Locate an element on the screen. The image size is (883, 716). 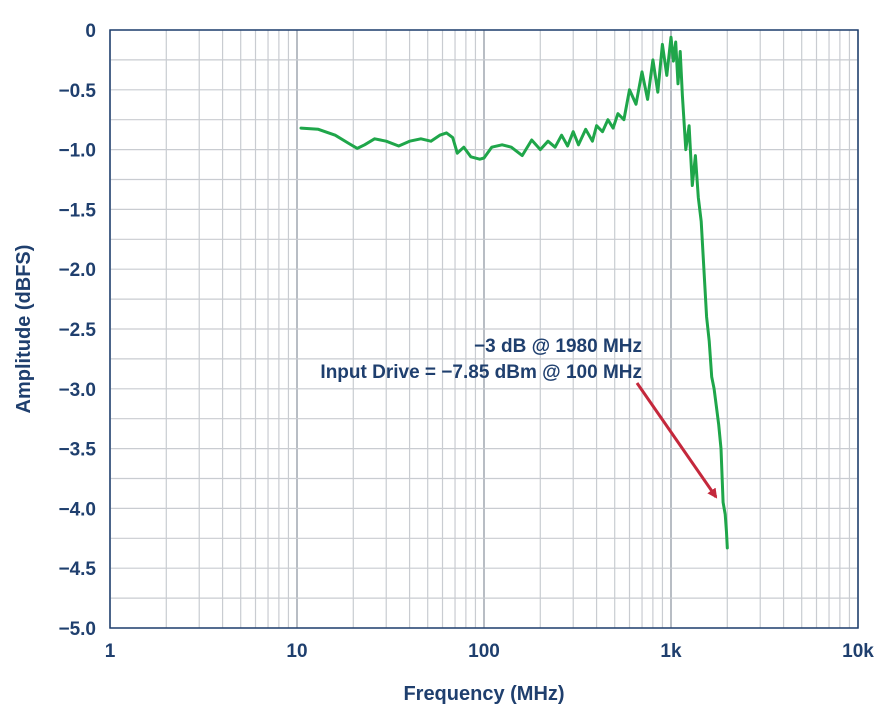
annotation-line-2: Input Drive = −7.85 dBm @ 100 MHz is located at coordinates (481, 372).